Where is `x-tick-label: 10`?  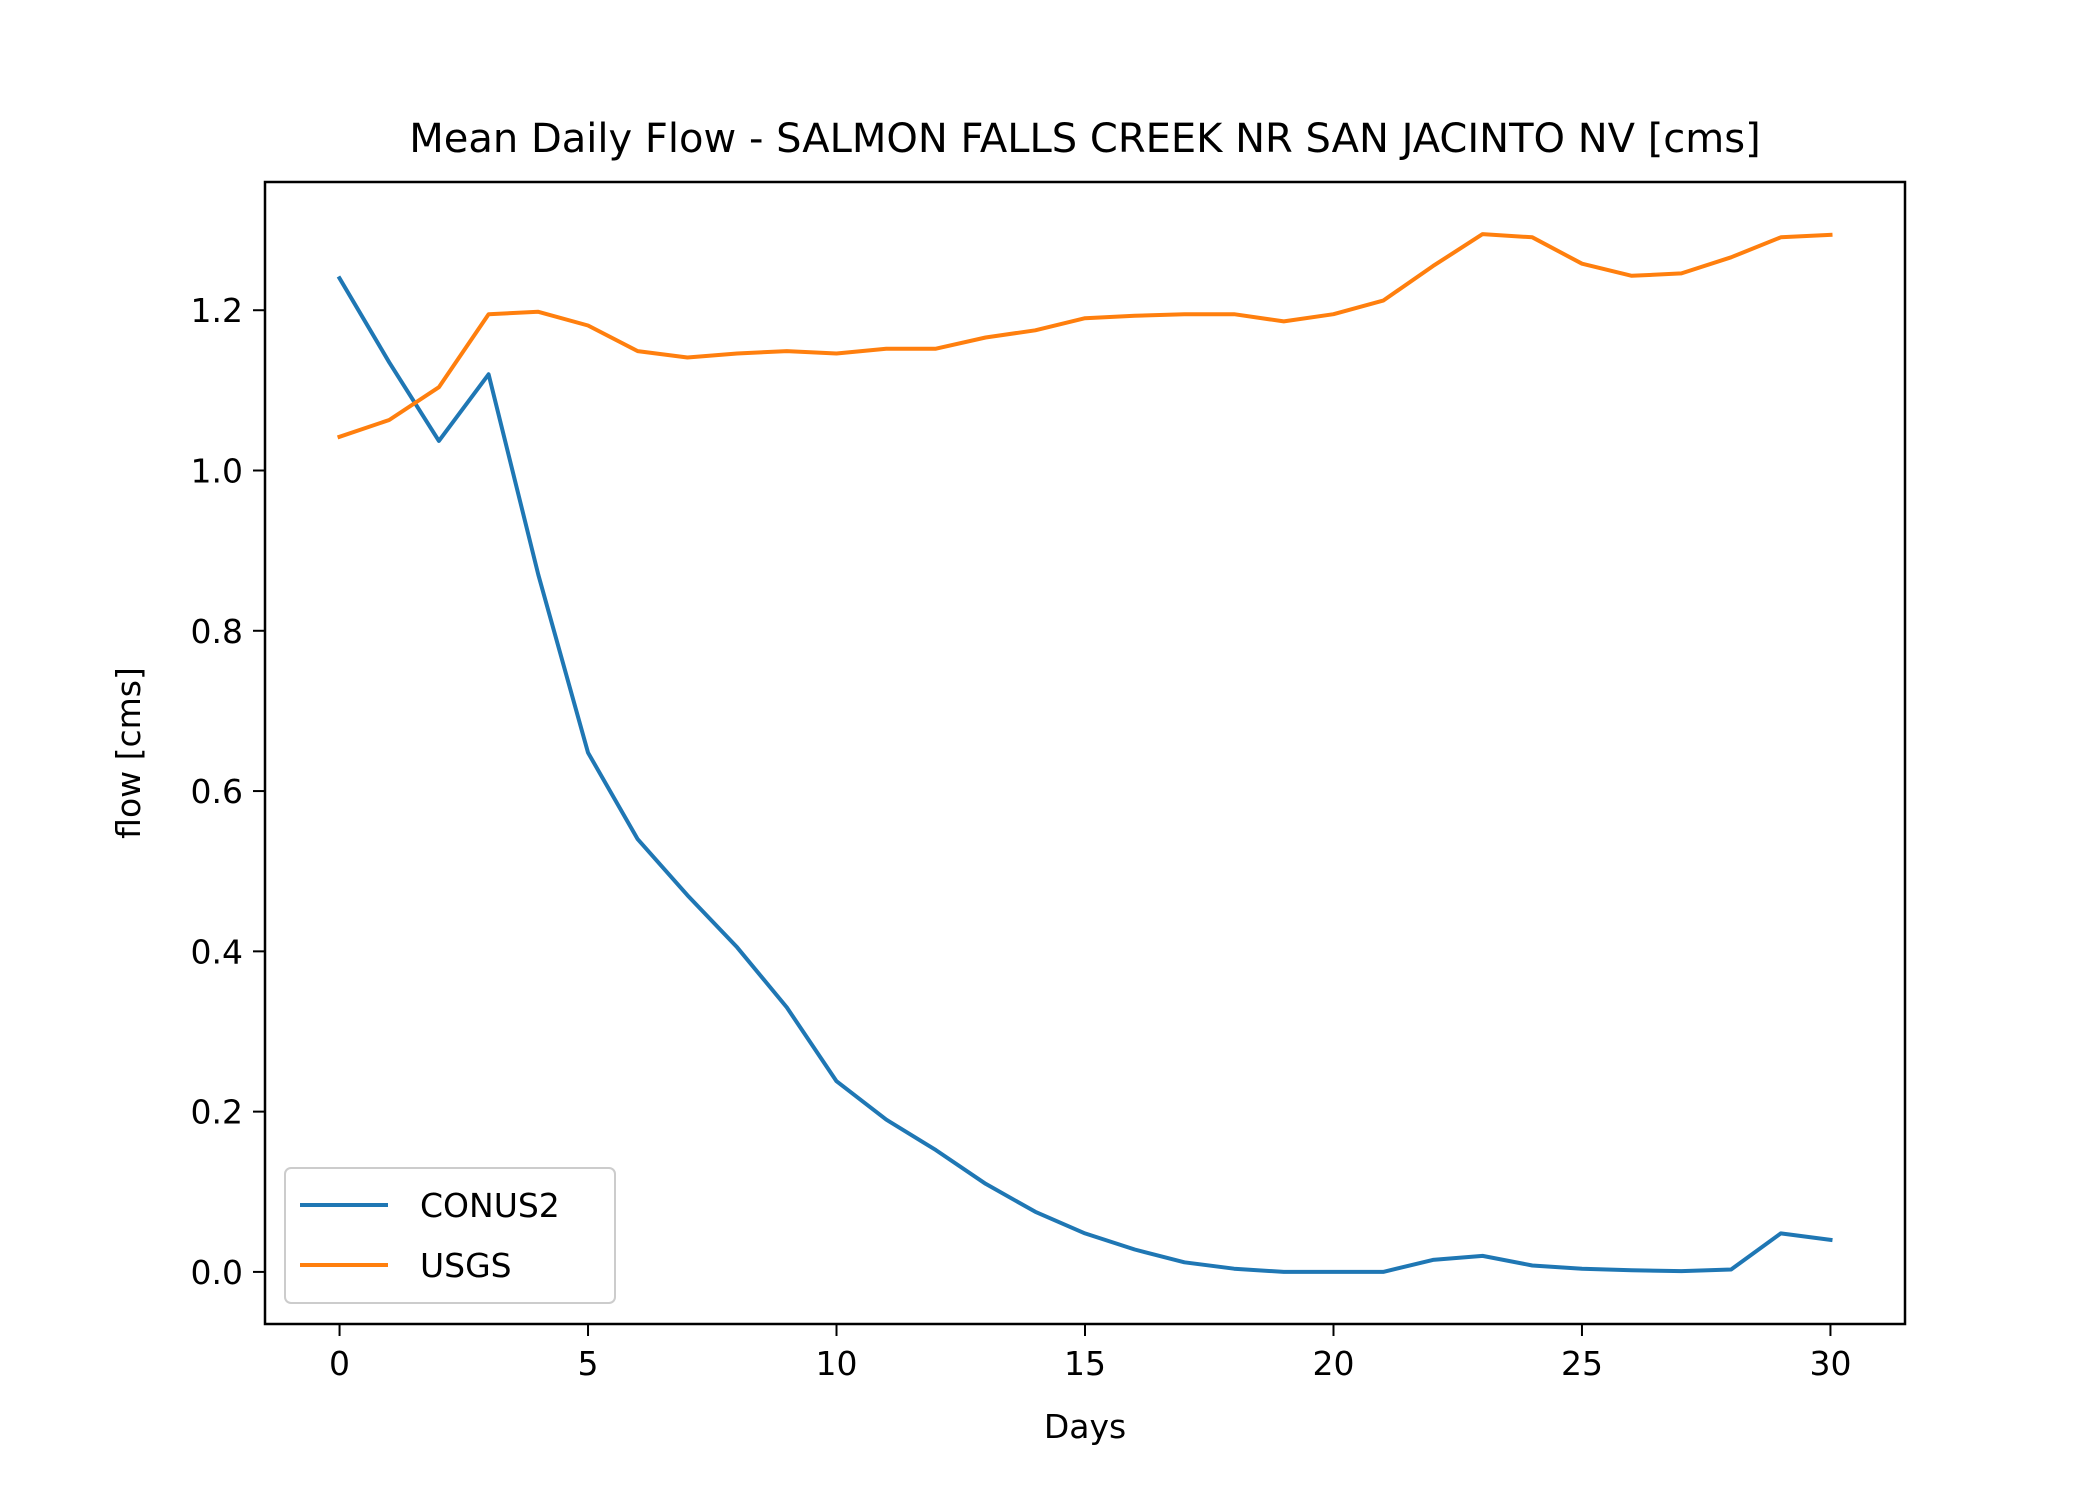
x-tick-label: 10 is located at coordinates (837, 1363).